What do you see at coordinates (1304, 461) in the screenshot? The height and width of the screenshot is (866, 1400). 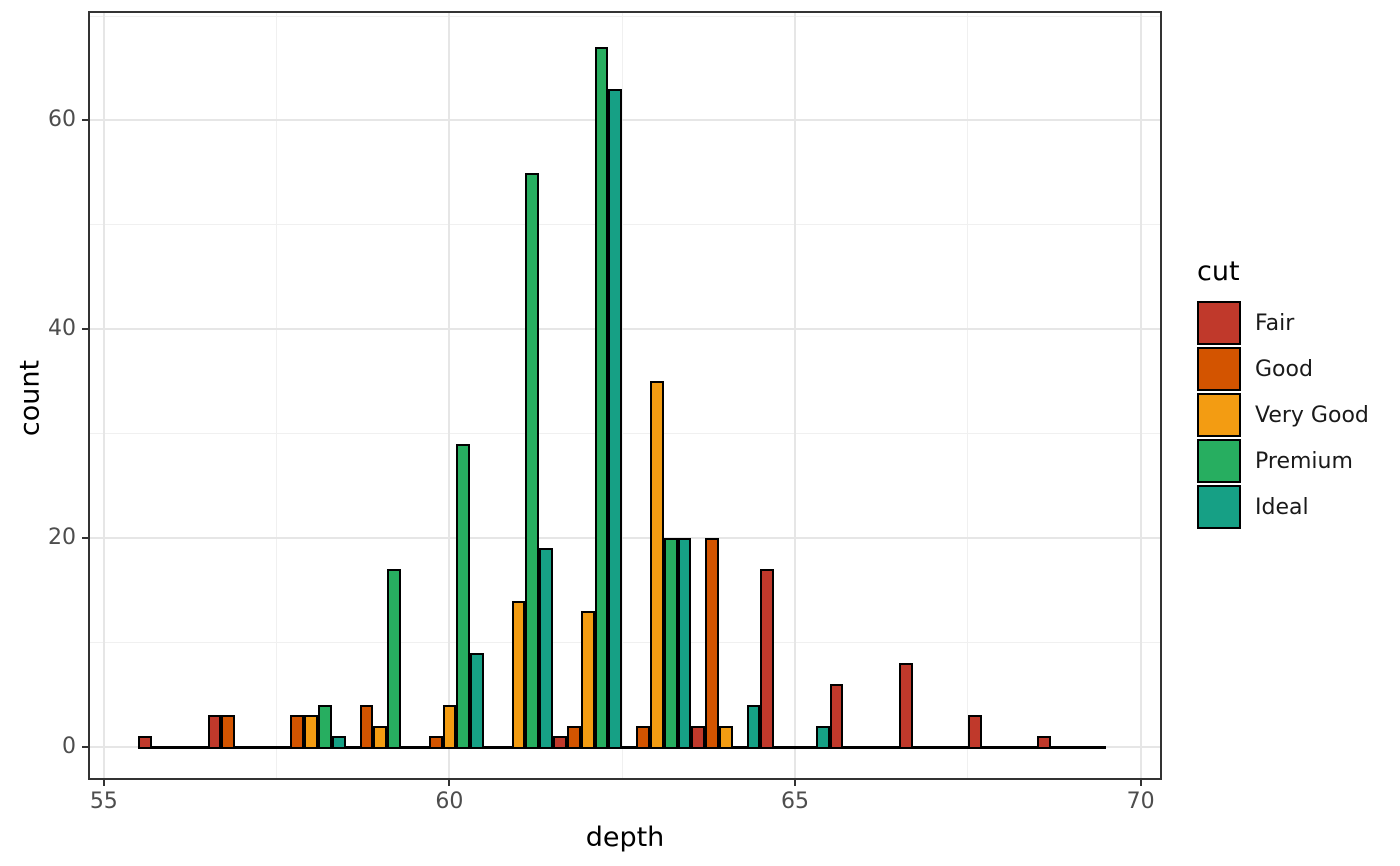 I see `legend-item-label: Premium` at bounding box center [1304, 461].